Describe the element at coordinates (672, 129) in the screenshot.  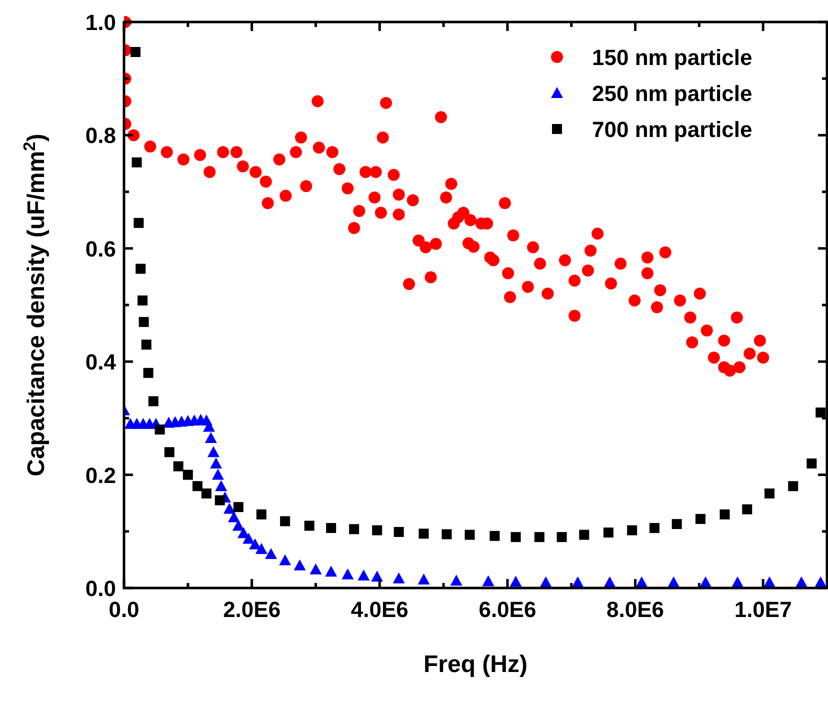
I see `legend-label: 700 nm particle` at that location.